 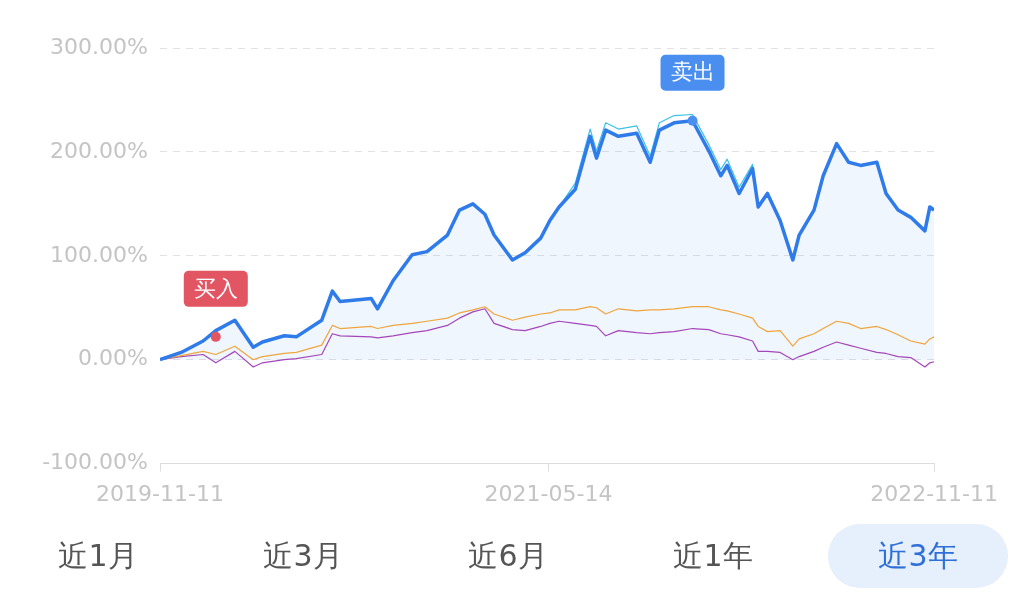 What do you see at coordinates (548, 493) in the screenshot?
I see `x-tick-label: 2021-05-14` at bounding box center [548, 493].